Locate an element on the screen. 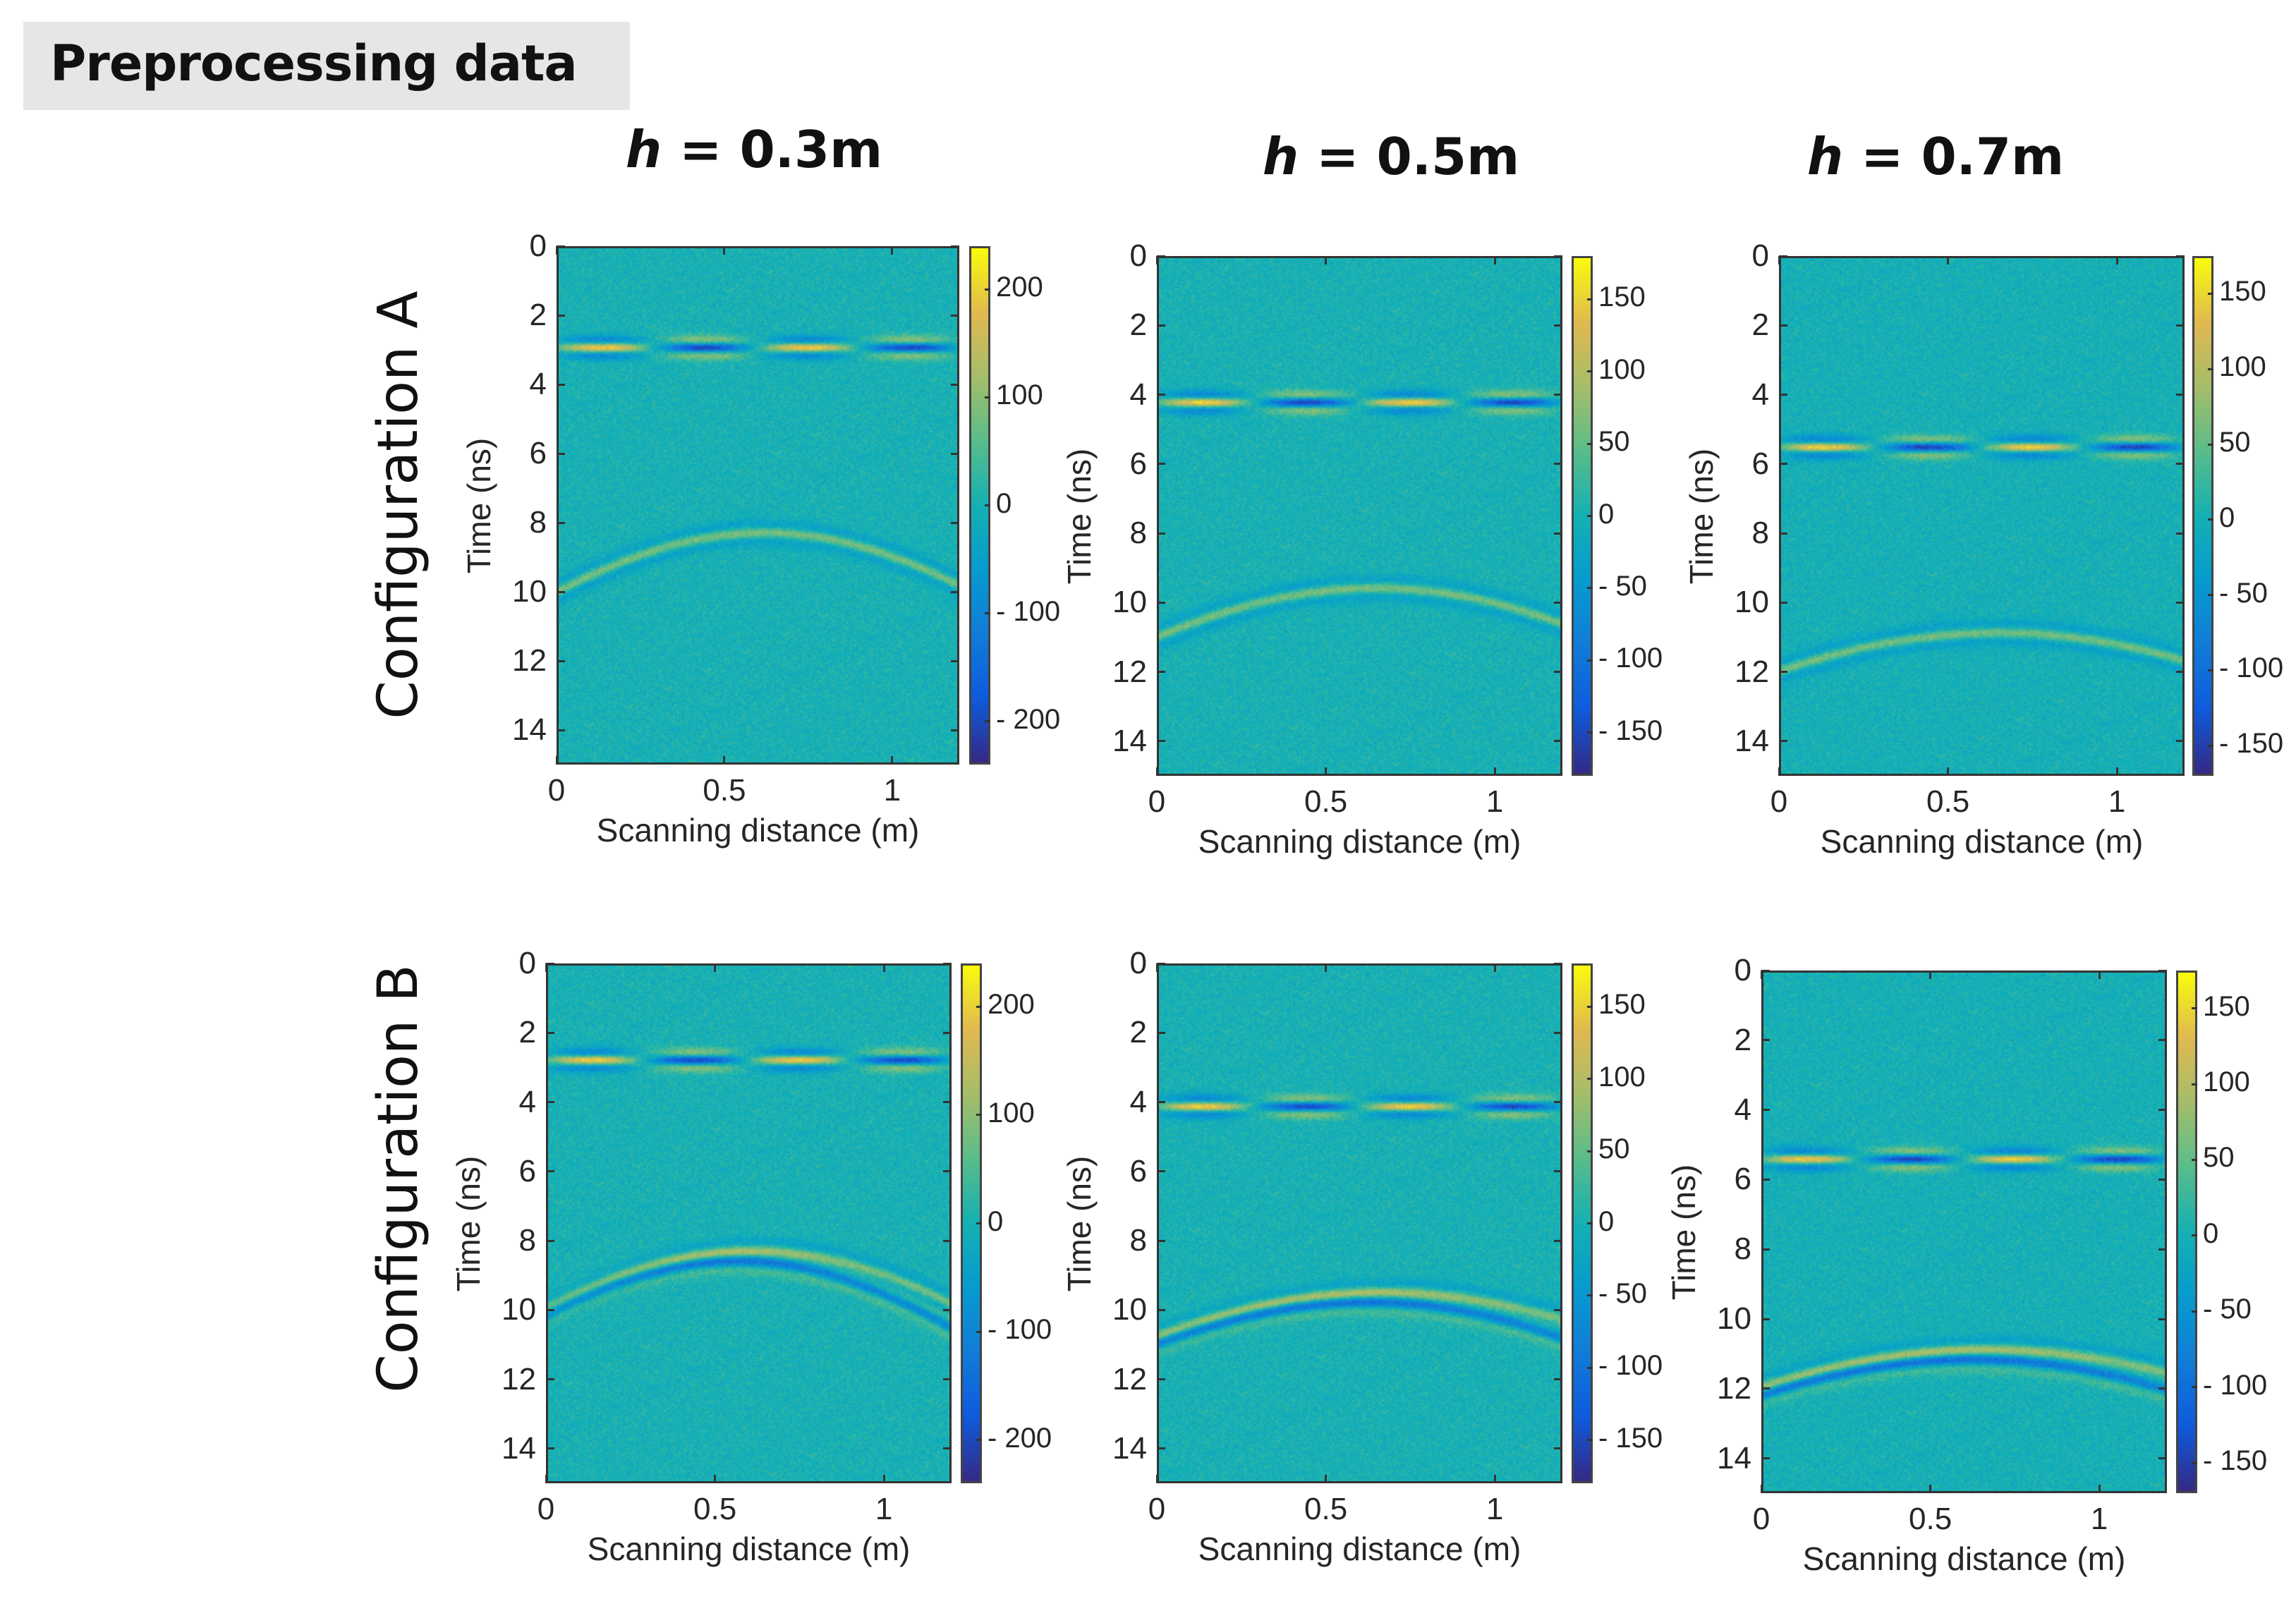 This screenshot has height=1606, width=2296. section-title: Preprocessing data is located at coordinates (314, 63).